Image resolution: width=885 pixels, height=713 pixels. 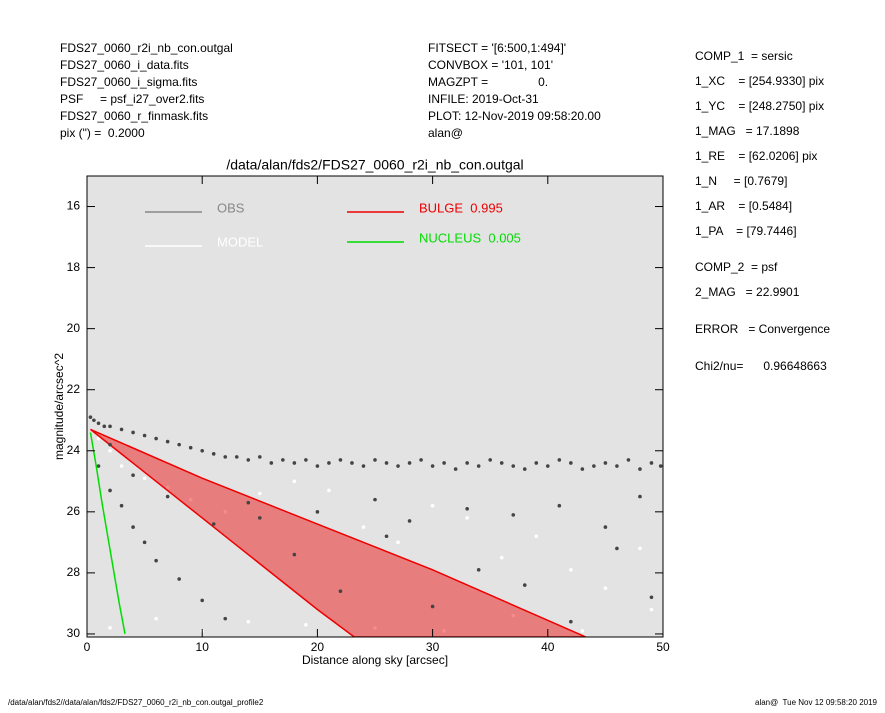 What do you see at coordinates (433, 647) in the screenshot?
I see `x-tick-label: 30` at bounding box center [433, 647].